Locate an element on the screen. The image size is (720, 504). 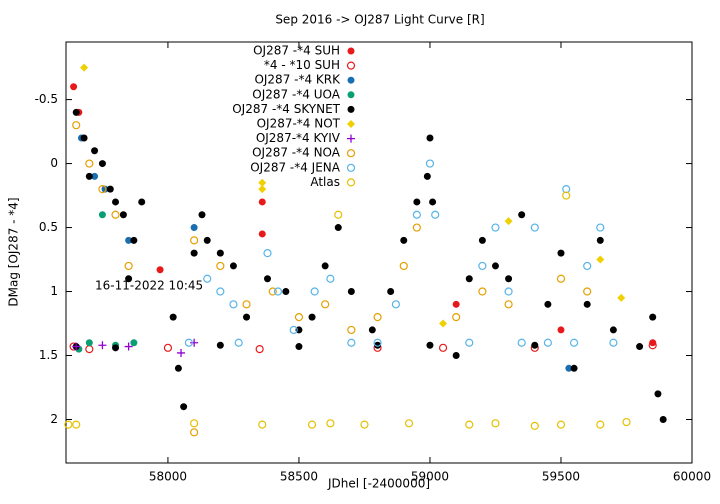
y-tick-label: 1.5 is located at coordinates (48, 355).